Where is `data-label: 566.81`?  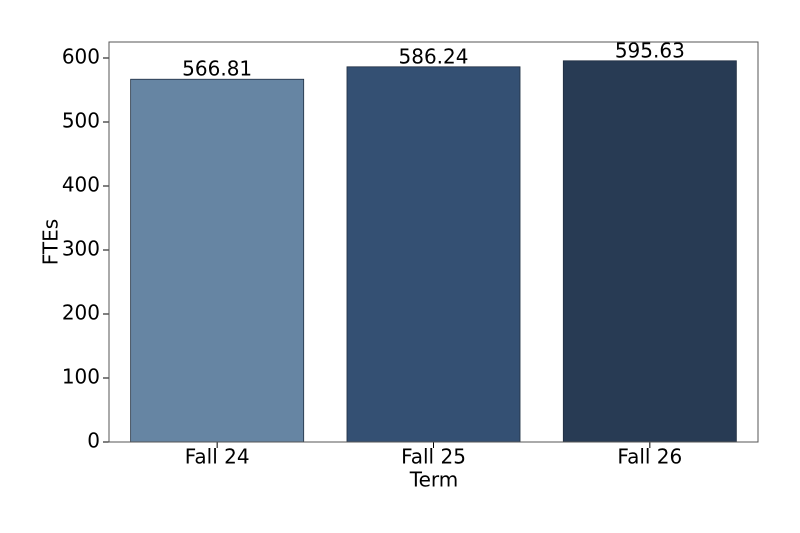 data-label: 566.81 is located at coordinates (217, 69).